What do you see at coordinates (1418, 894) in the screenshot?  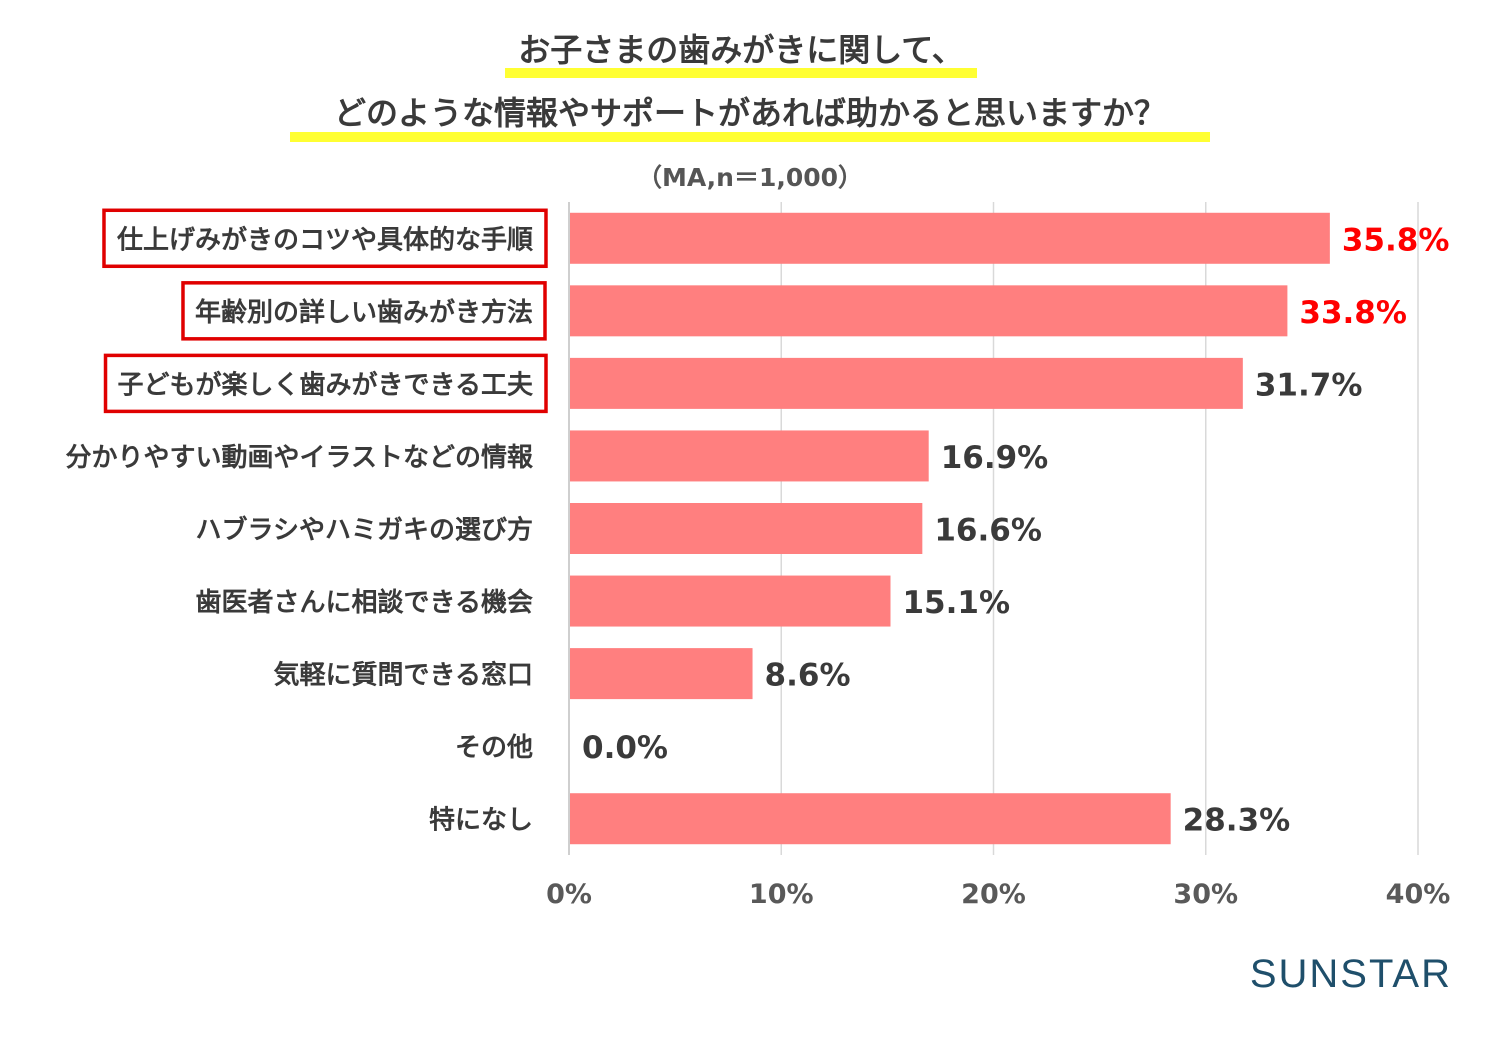 I see `x-tick-label: 40%` at bounding box center [1418, 894].